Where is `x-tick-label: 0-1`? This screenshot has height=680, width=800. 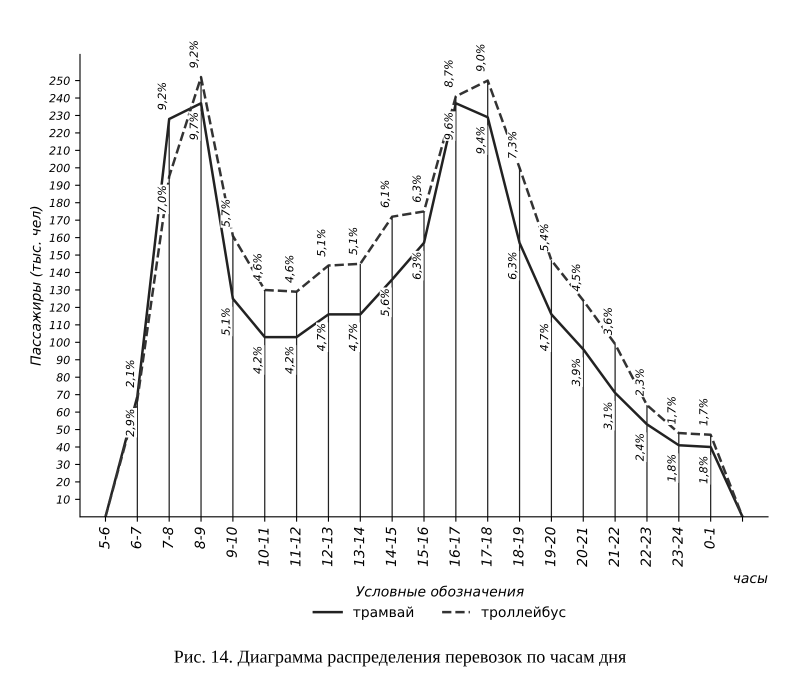 x-tick-label: 0-1 is located at coordinates (709, 538).